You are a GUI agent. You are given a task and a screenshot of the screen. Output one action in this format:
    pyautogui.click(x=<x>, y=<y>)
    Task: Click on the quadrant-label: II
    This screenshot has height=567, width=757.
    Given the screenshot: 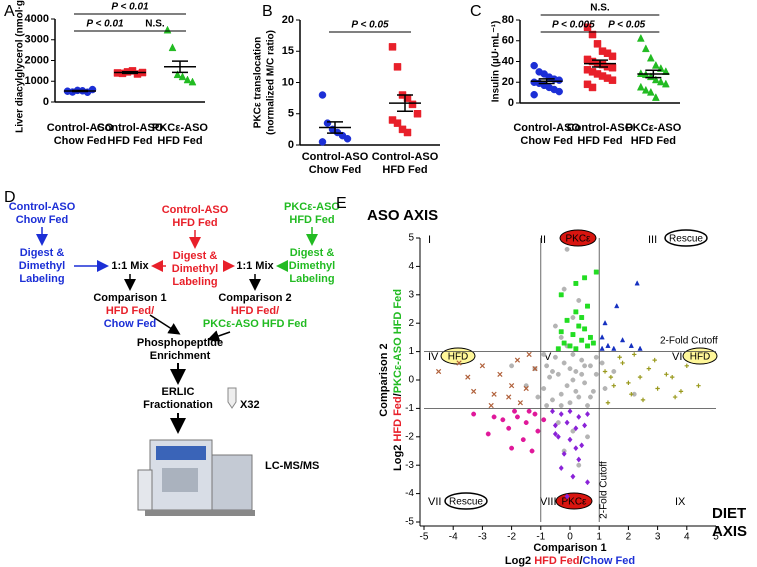 What is the action you would take?
    pyautogui.click(x=543, y=240)
    